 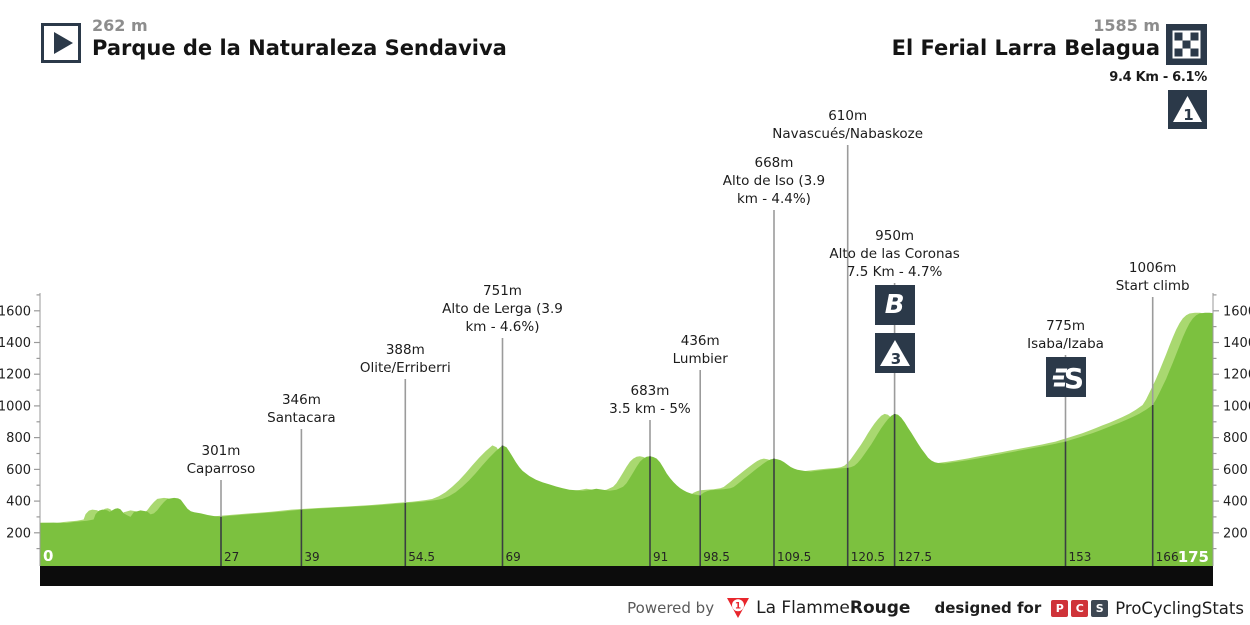 I want to click on final-climb-stats: 9.4 Km - 6.1%, so click(x=1158, y=77).